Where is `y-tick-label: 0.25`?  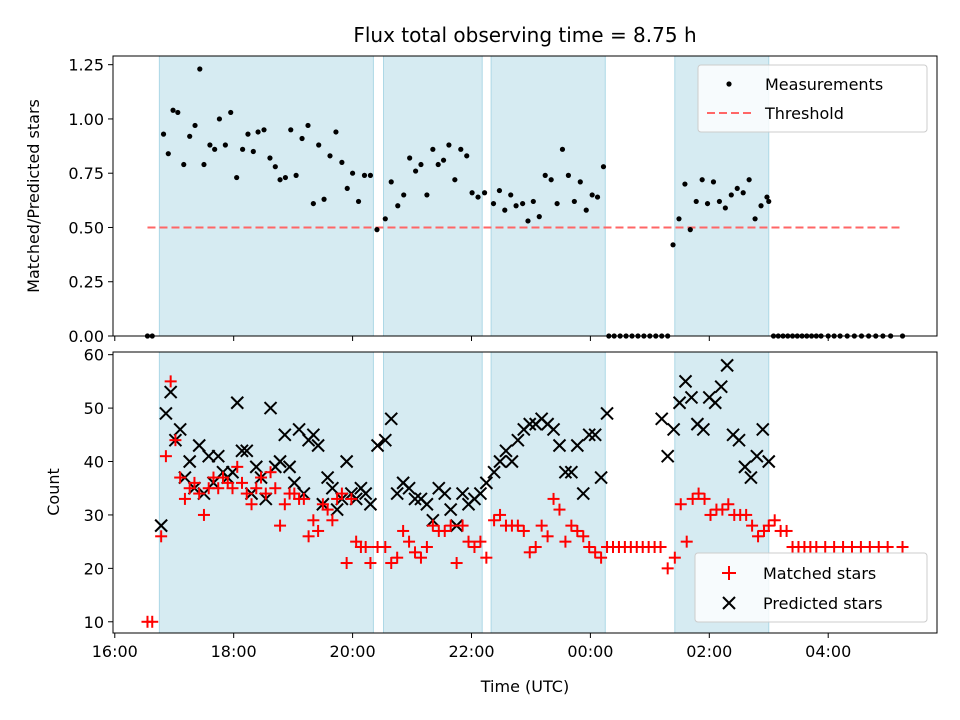
y-tick-label: 0.25 is located at coordinates (86, 282).